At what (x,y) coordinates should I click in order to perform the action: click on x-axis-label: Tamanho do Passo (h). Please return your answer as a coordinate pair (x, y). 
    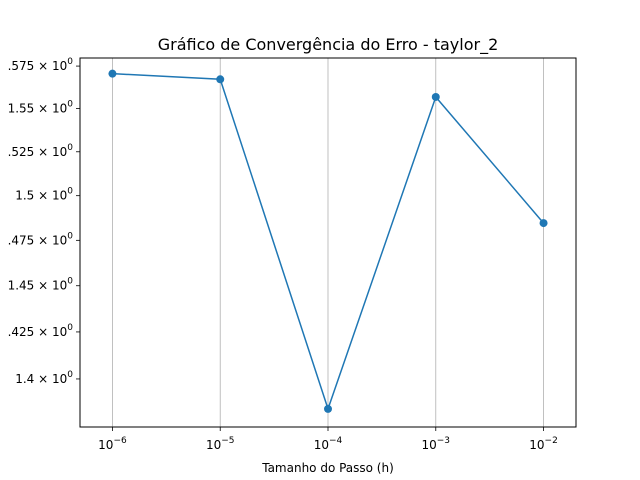
    Looking at the image, I should click on (327, 468).